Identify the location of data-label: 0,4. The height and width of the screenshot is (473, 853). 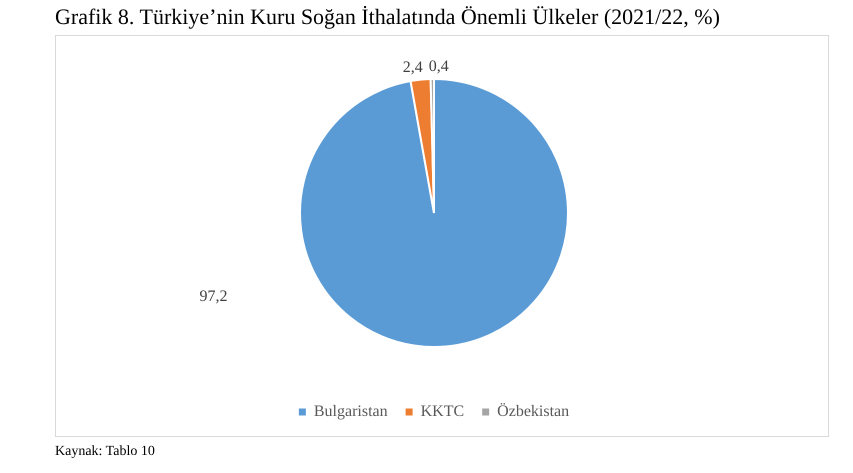
(438, 67).